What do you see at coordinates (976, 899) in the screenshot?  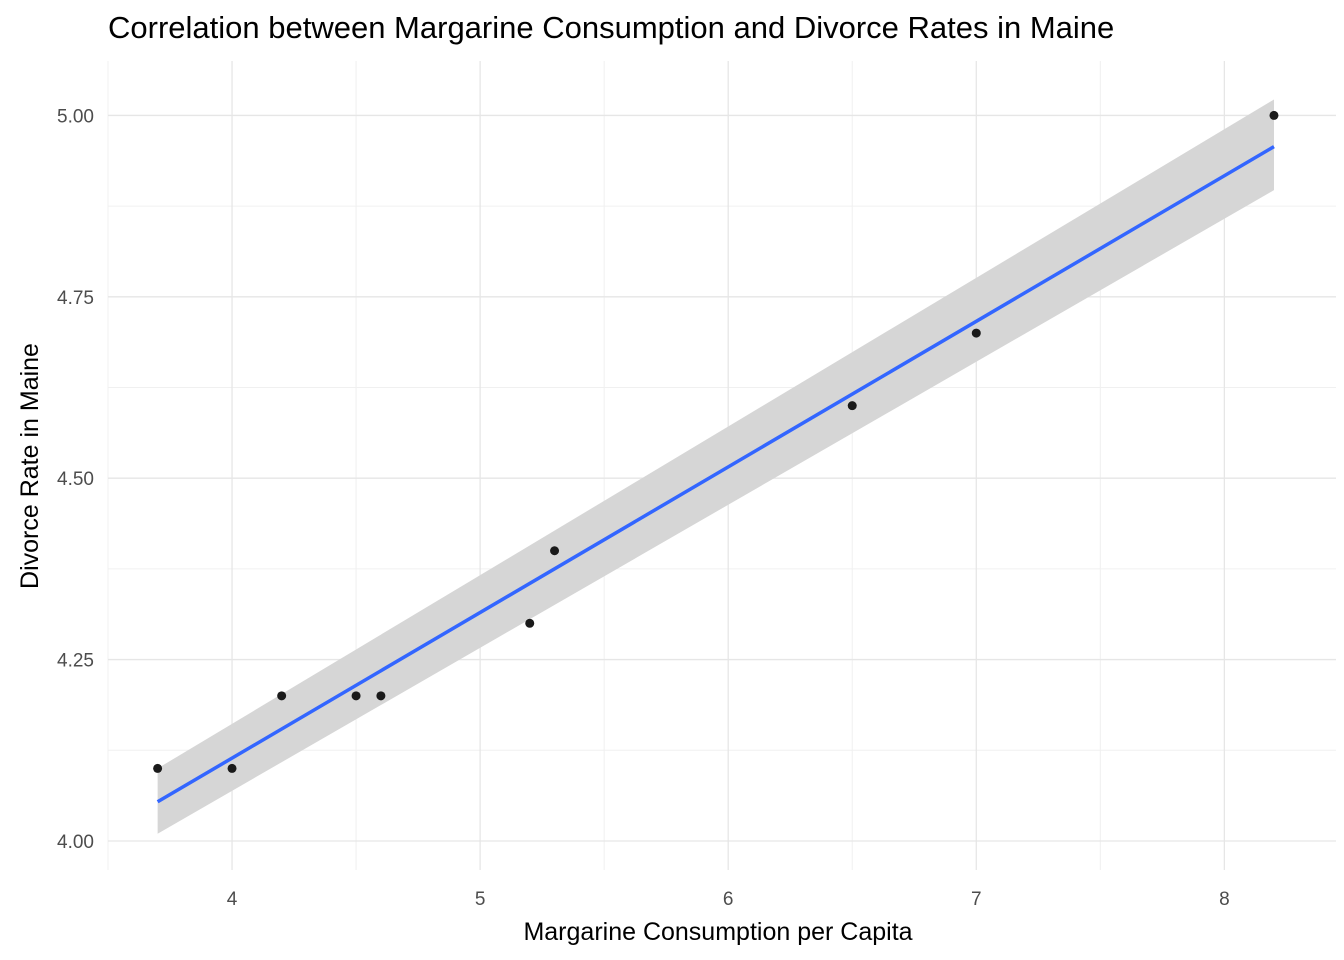 I see `x-tick-label: 7` at bounding box center [976, 899].